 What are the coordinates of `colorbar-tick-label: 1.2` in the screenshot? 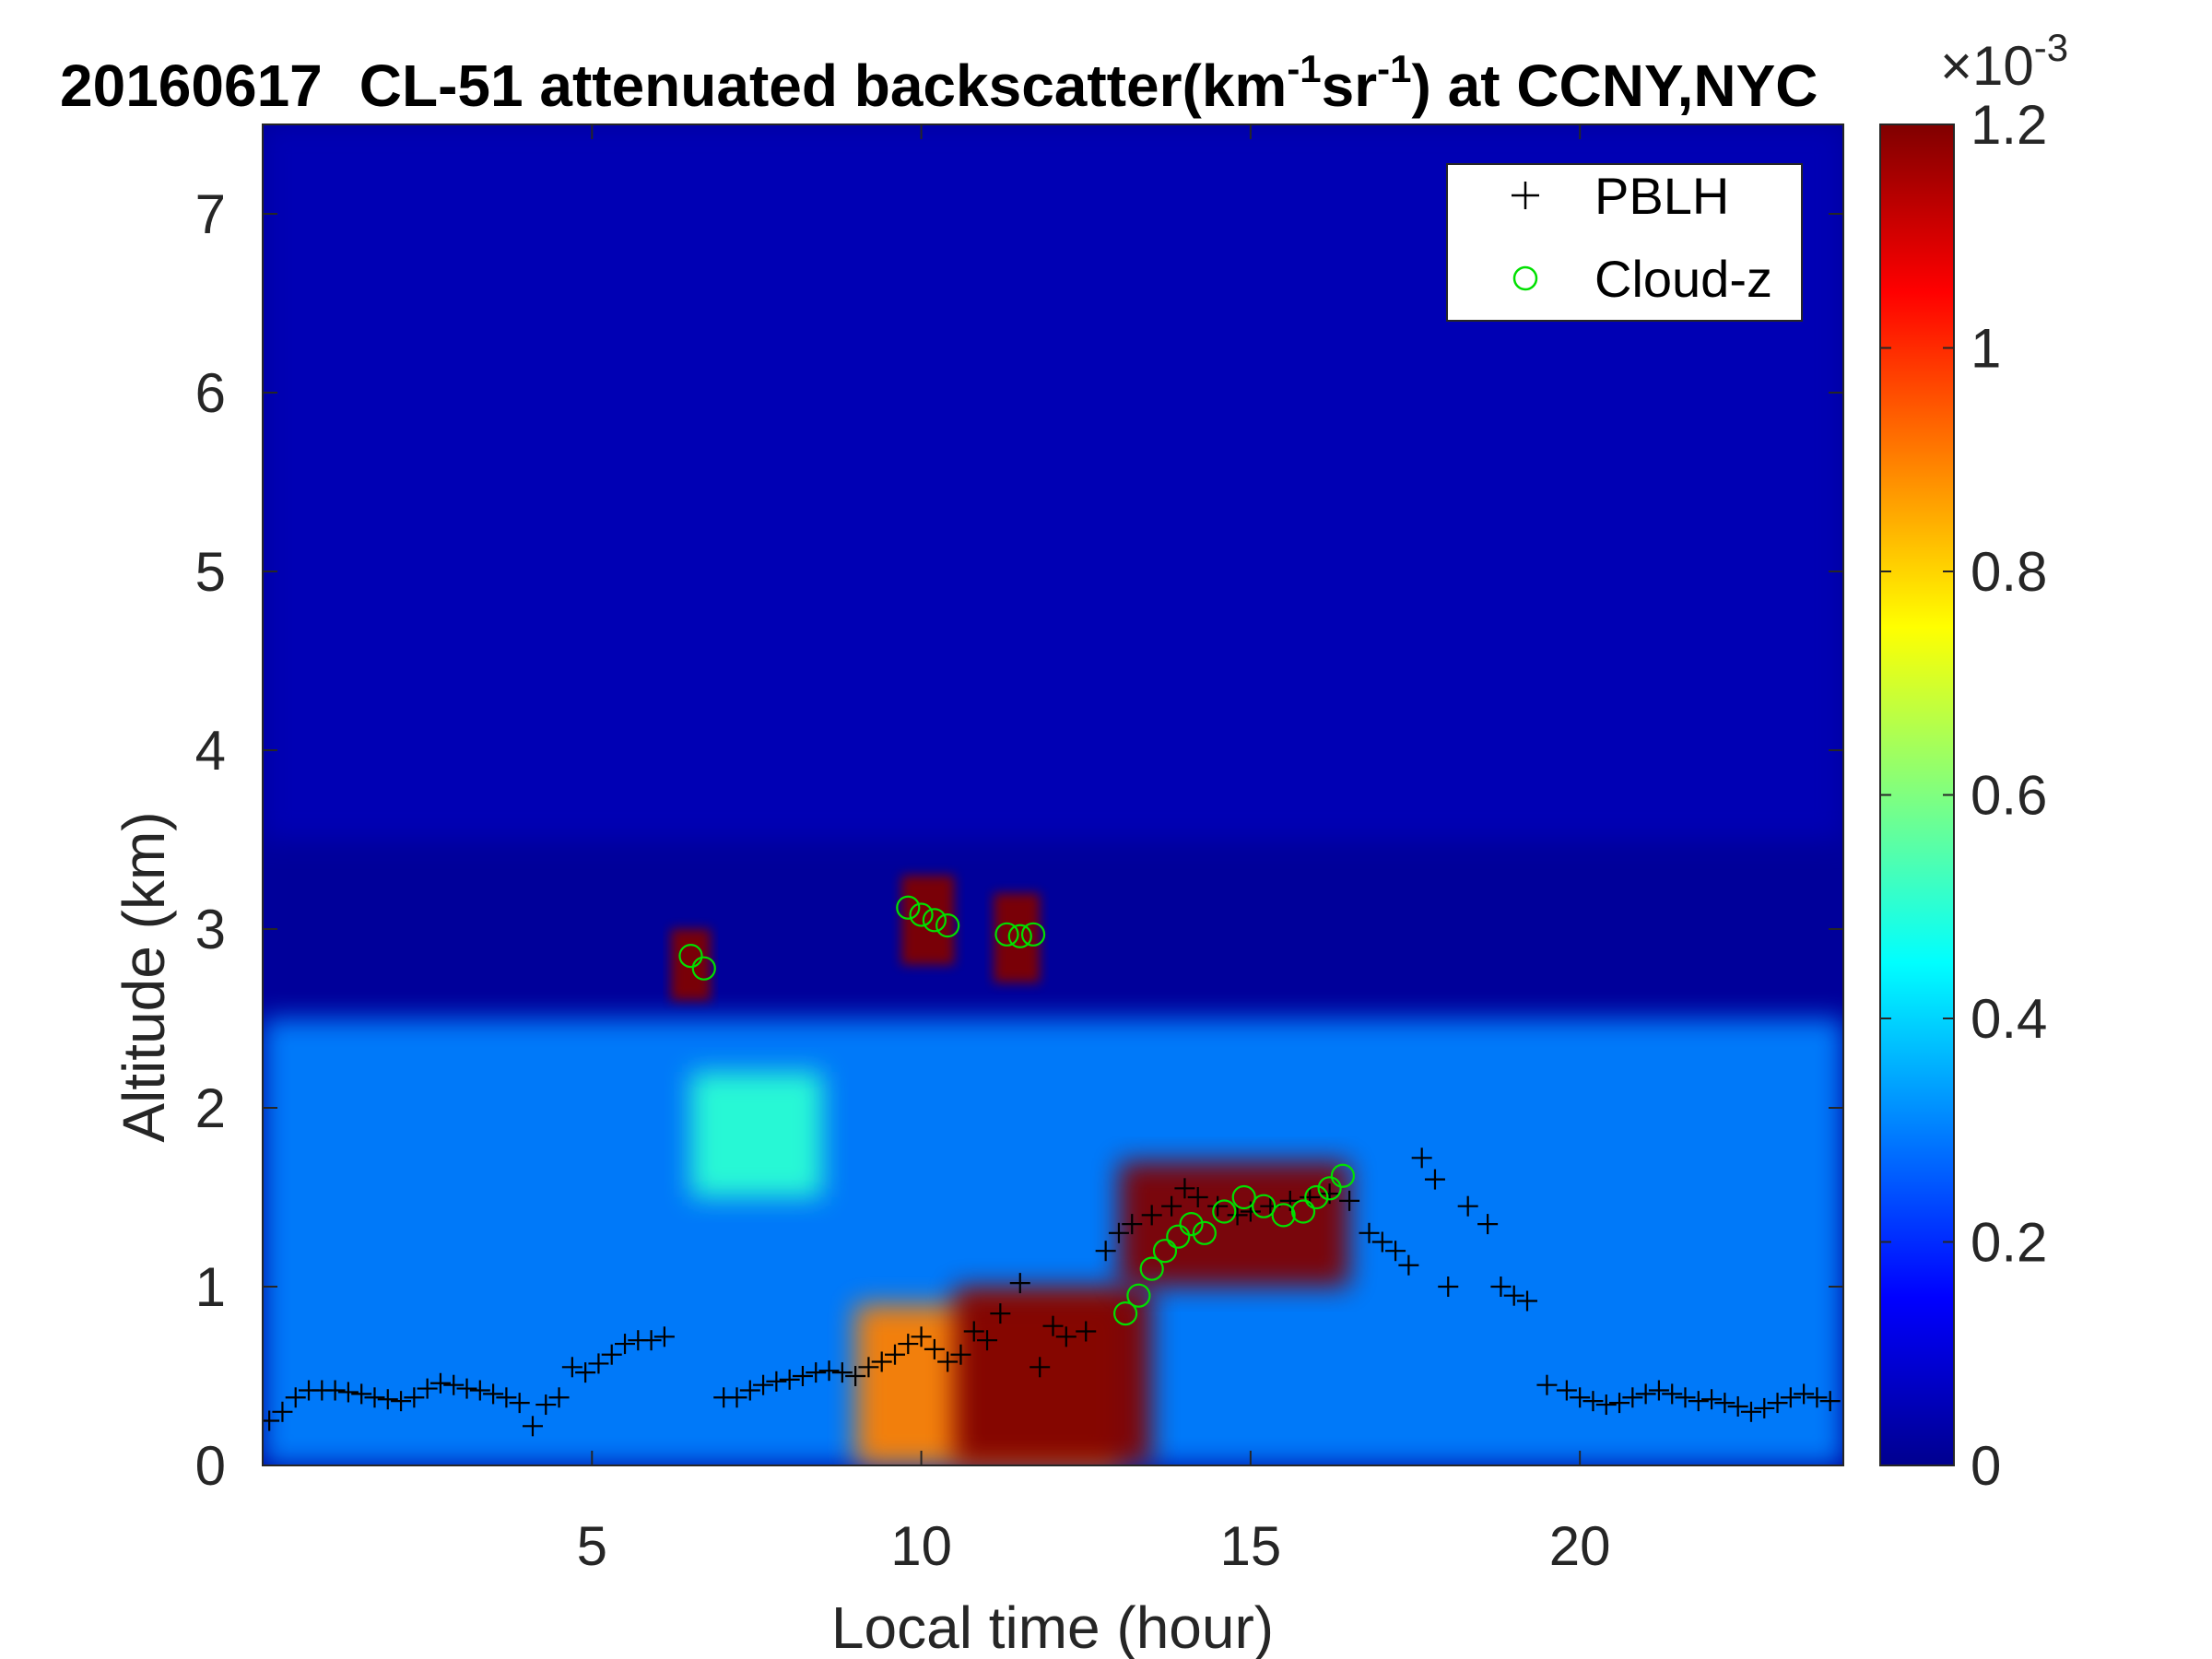 It's located at (2009, 125).